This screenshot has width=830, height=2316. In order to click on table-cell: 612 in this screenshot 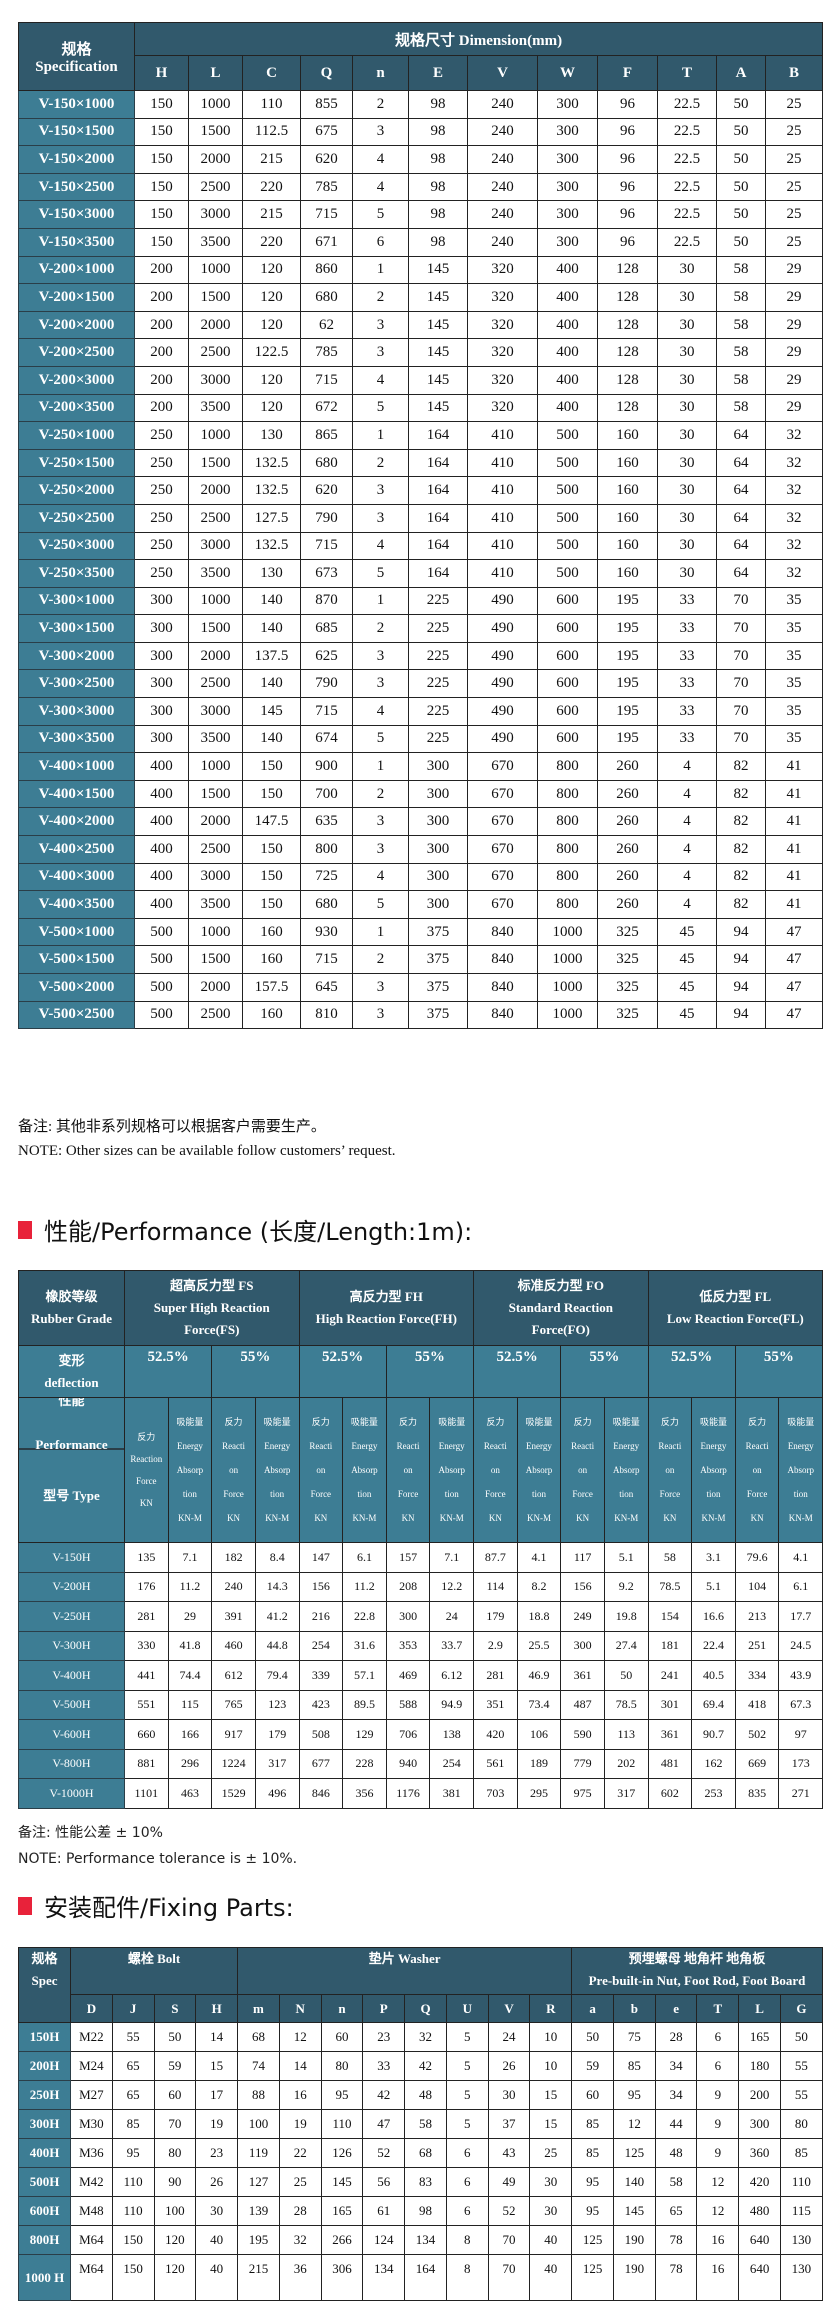, I will do `click(233, 1675)`.